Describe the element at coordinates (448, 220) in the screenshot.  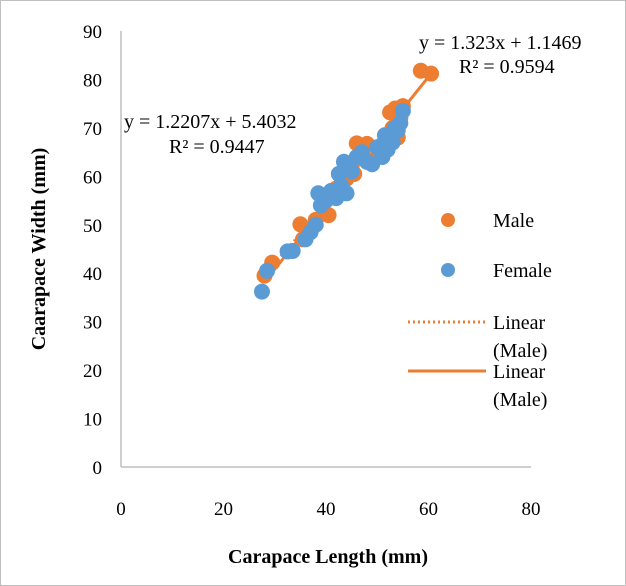
I see `legend-male-marker` at that location.